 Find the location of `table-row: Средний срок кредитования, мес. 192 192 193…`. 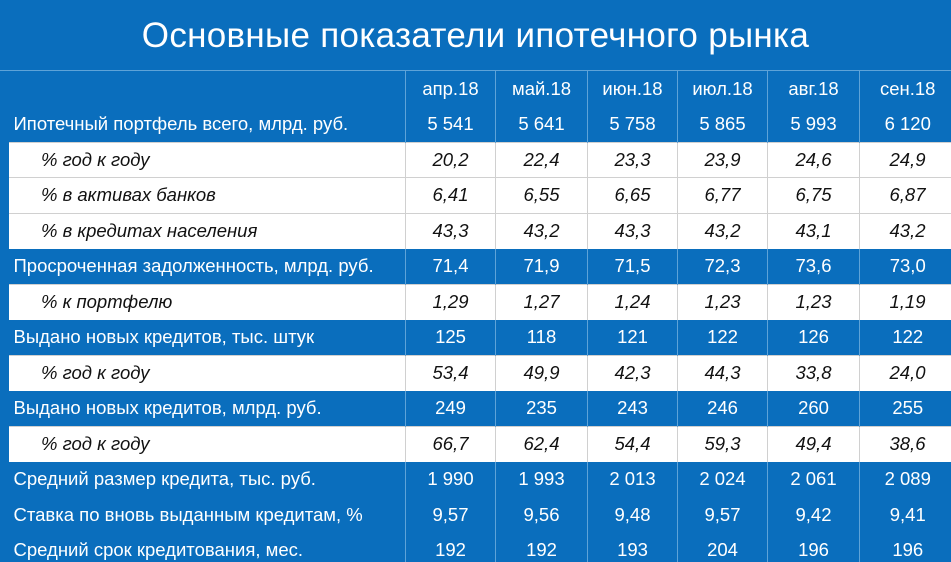

table-row: Средний срок кредитования, мес. 192 192 193… is located at coordinates (478, 547).